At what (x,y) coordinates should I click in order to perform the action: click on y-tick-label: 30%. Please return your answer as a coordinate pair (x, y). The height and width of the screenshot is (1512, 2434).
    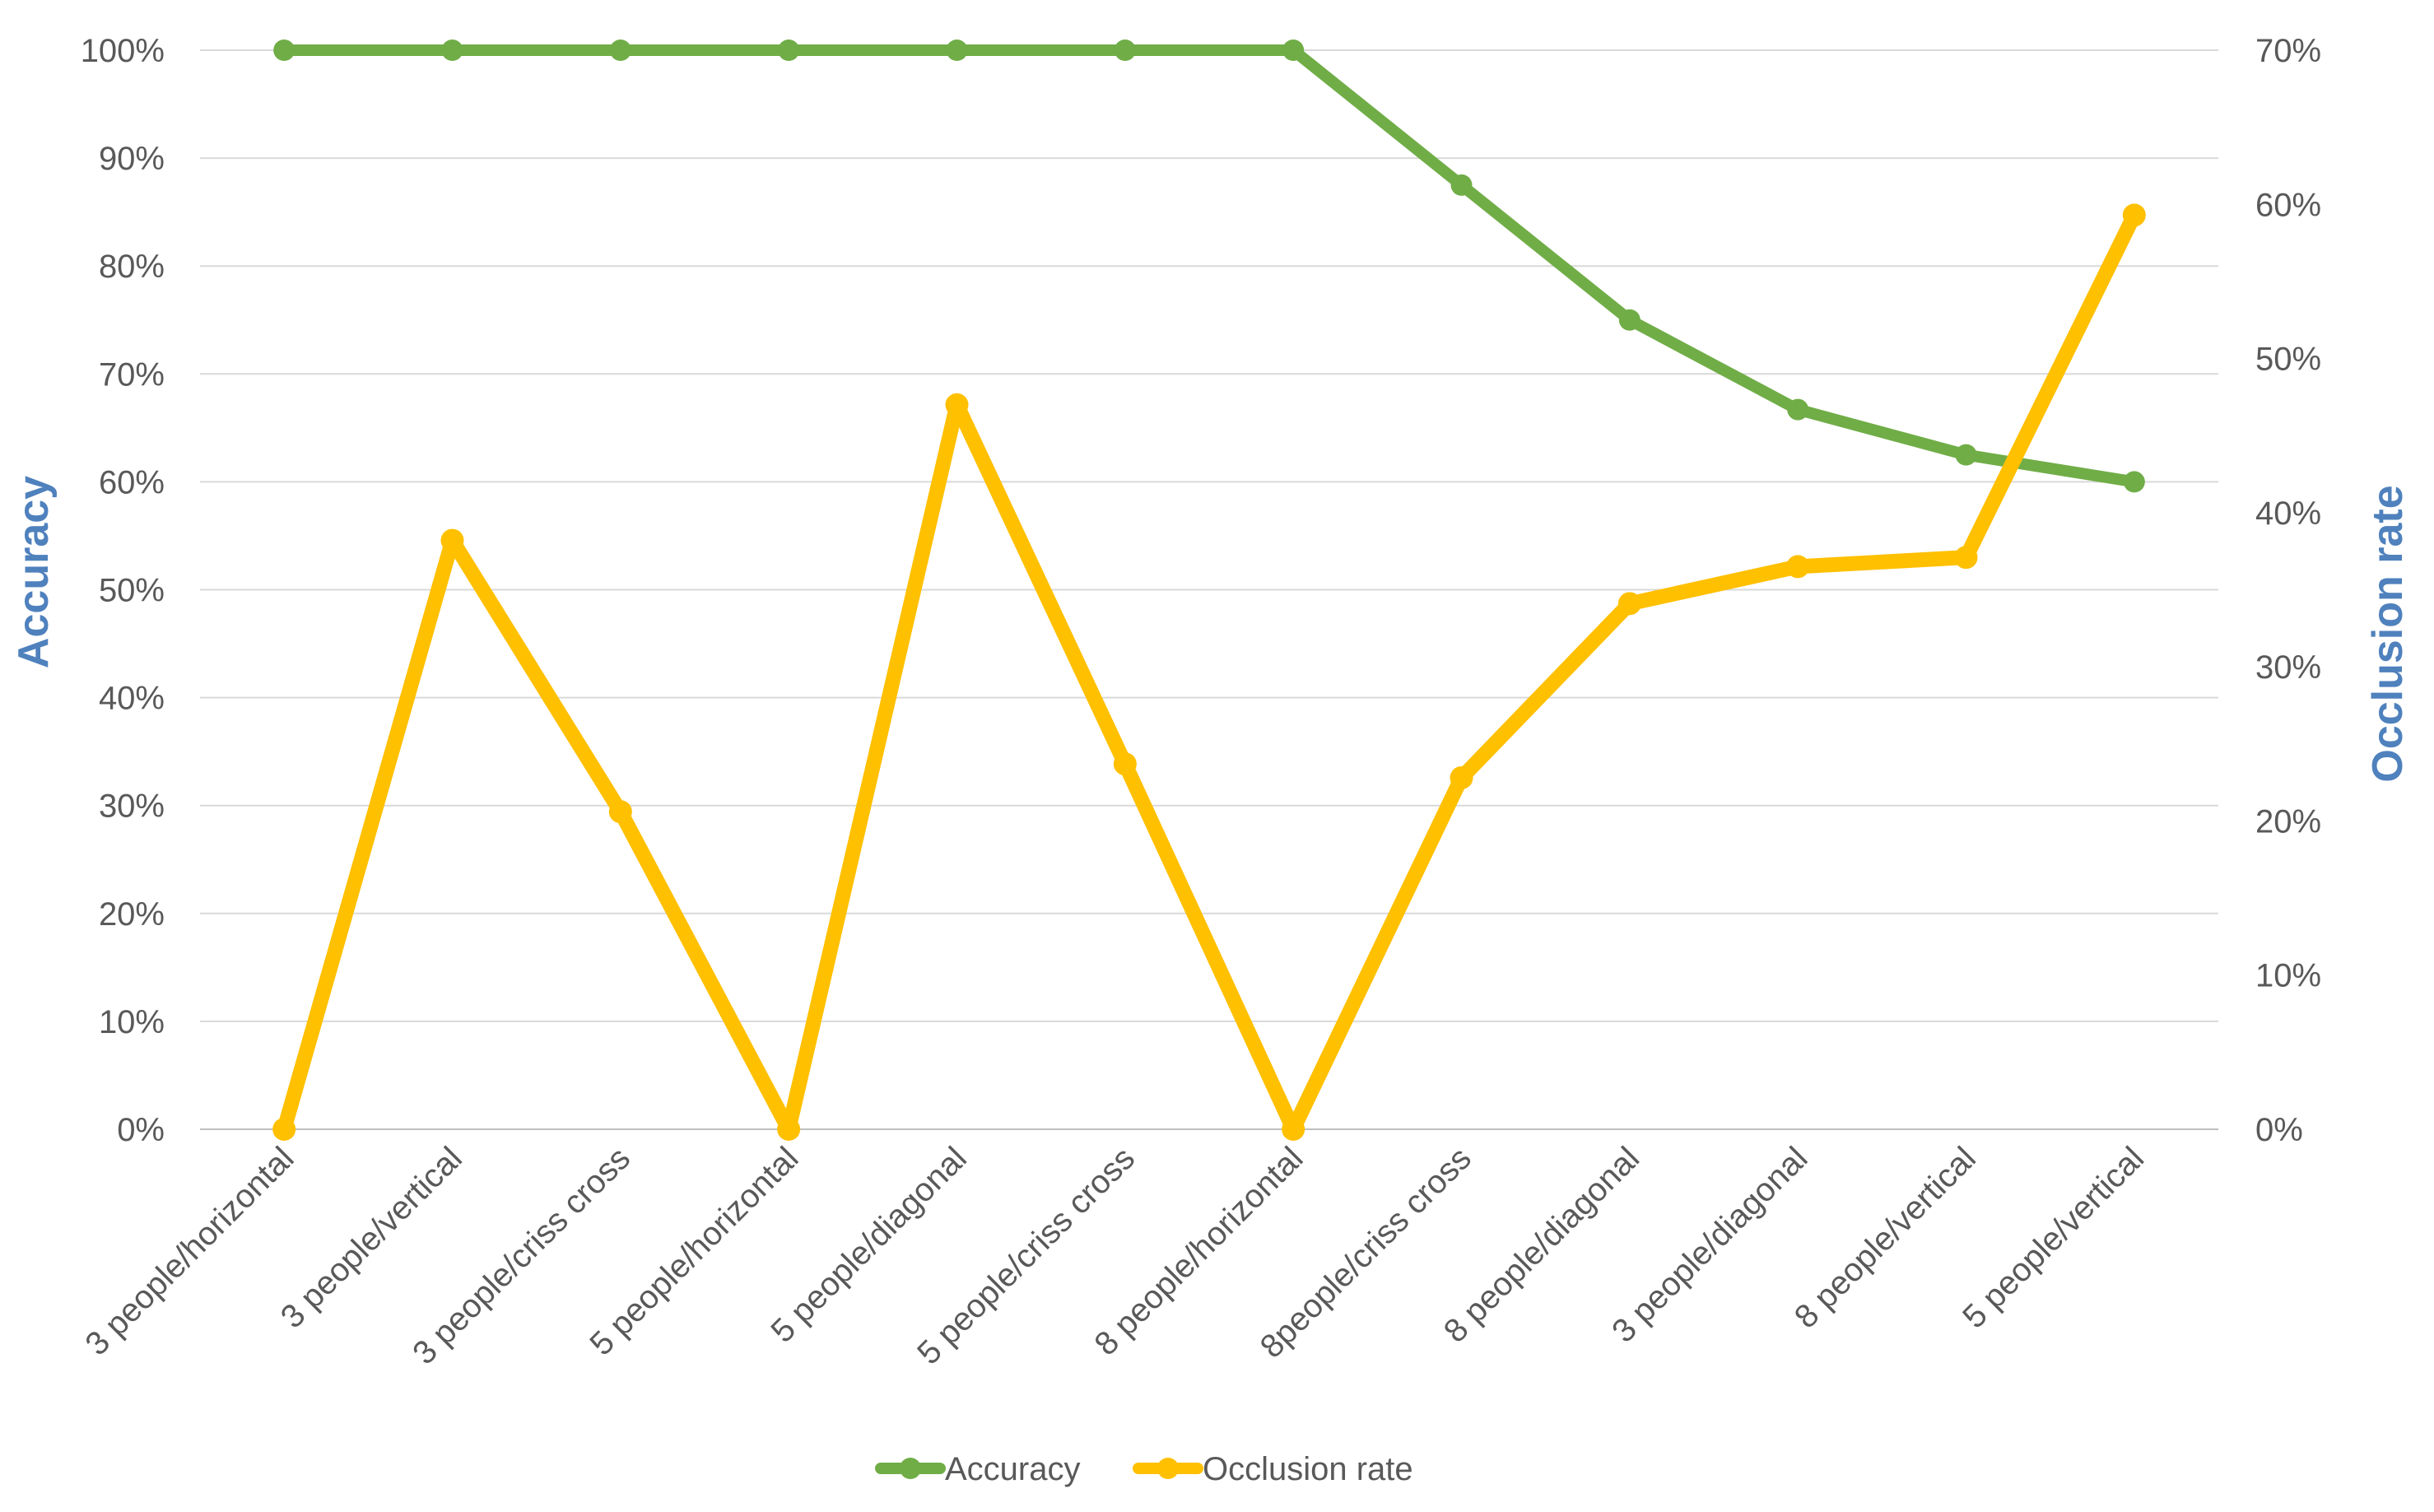
    Looking at the image, I should click on (132, 807).